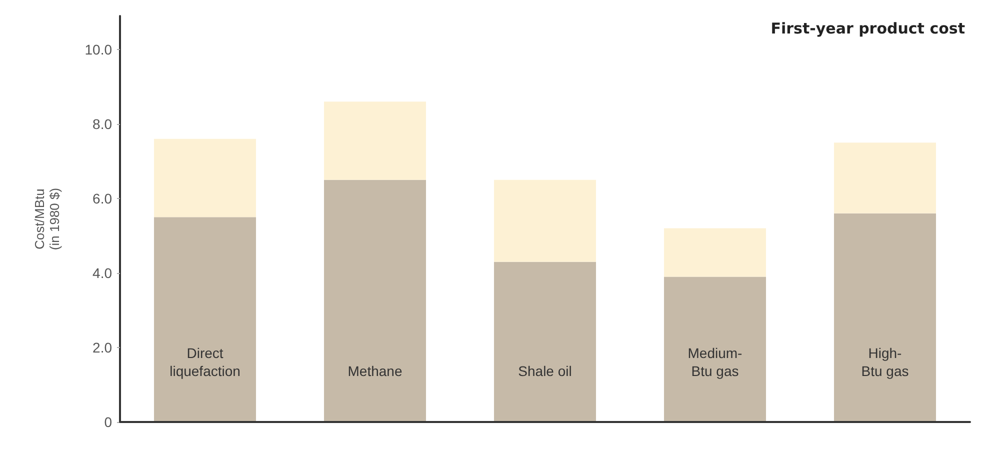 The height and width of the screenshot is (450, 982). What do you see at coordinates (715, 362) in the screenshot?
I see `x-tick-label: Medium- Btu gas` at bounding box center [715, 362].